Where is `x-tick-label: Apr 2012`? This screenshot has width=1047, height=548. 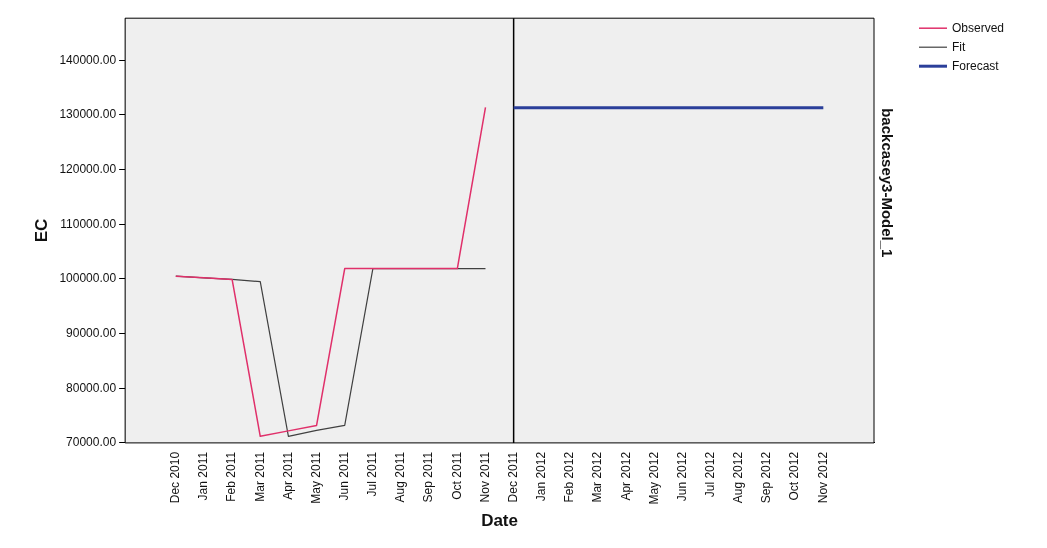
x-tick-label: Apr 2012 is located at coordinates (625, 476).